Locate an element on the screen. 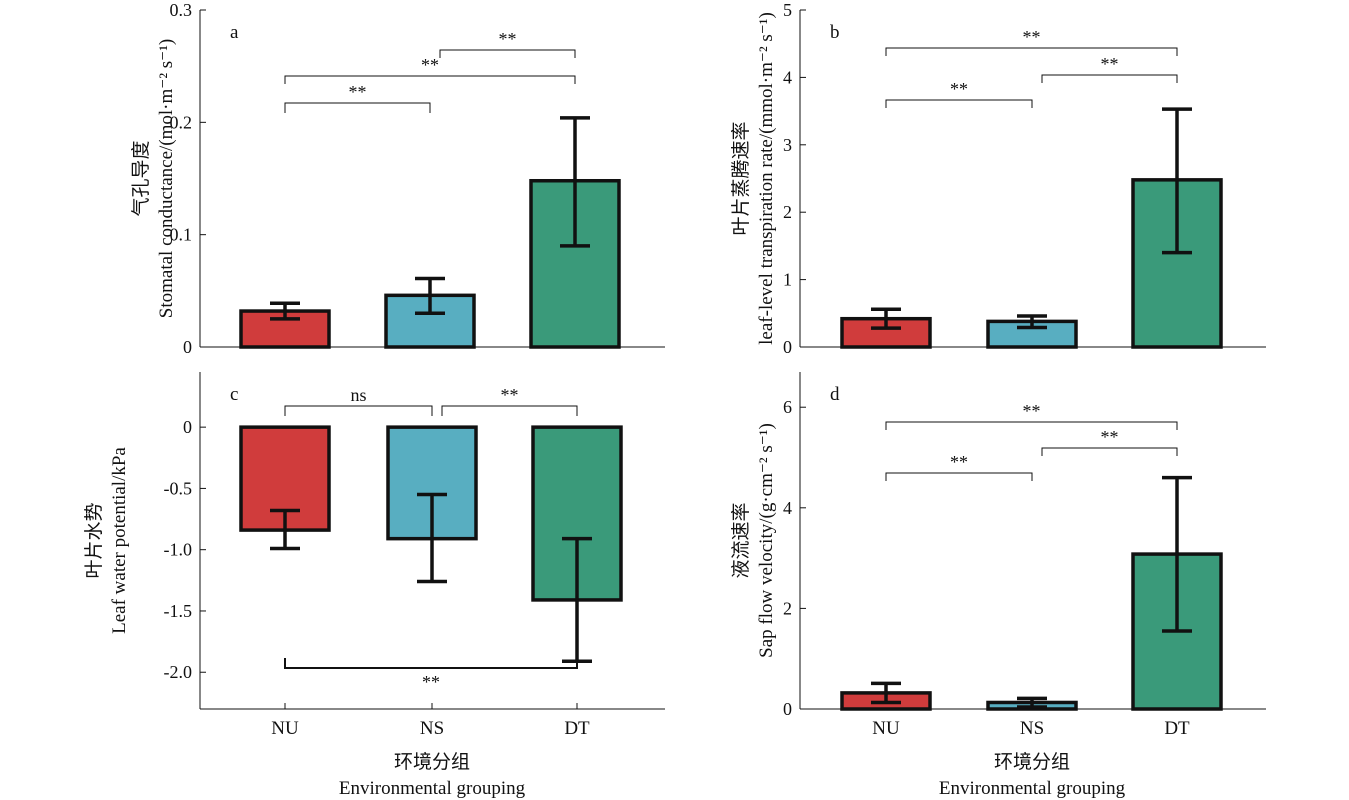 The image size is (1349, 800). panel-label: c is located at coordinates (234, 394).